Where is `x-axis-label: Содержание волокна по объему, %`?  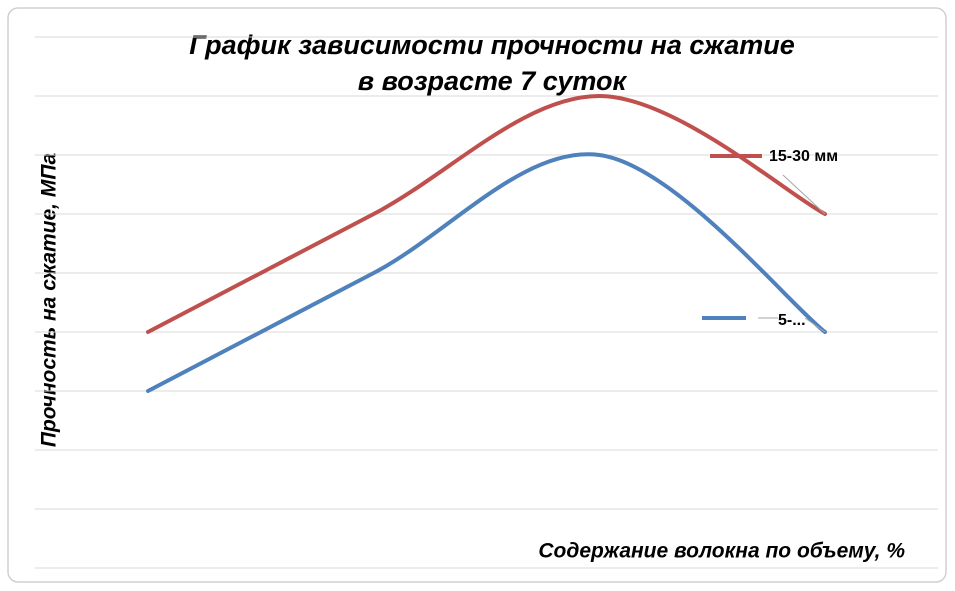
x-axis-label: Содержание волокна по объему, % is located at coordinates (721, 551).